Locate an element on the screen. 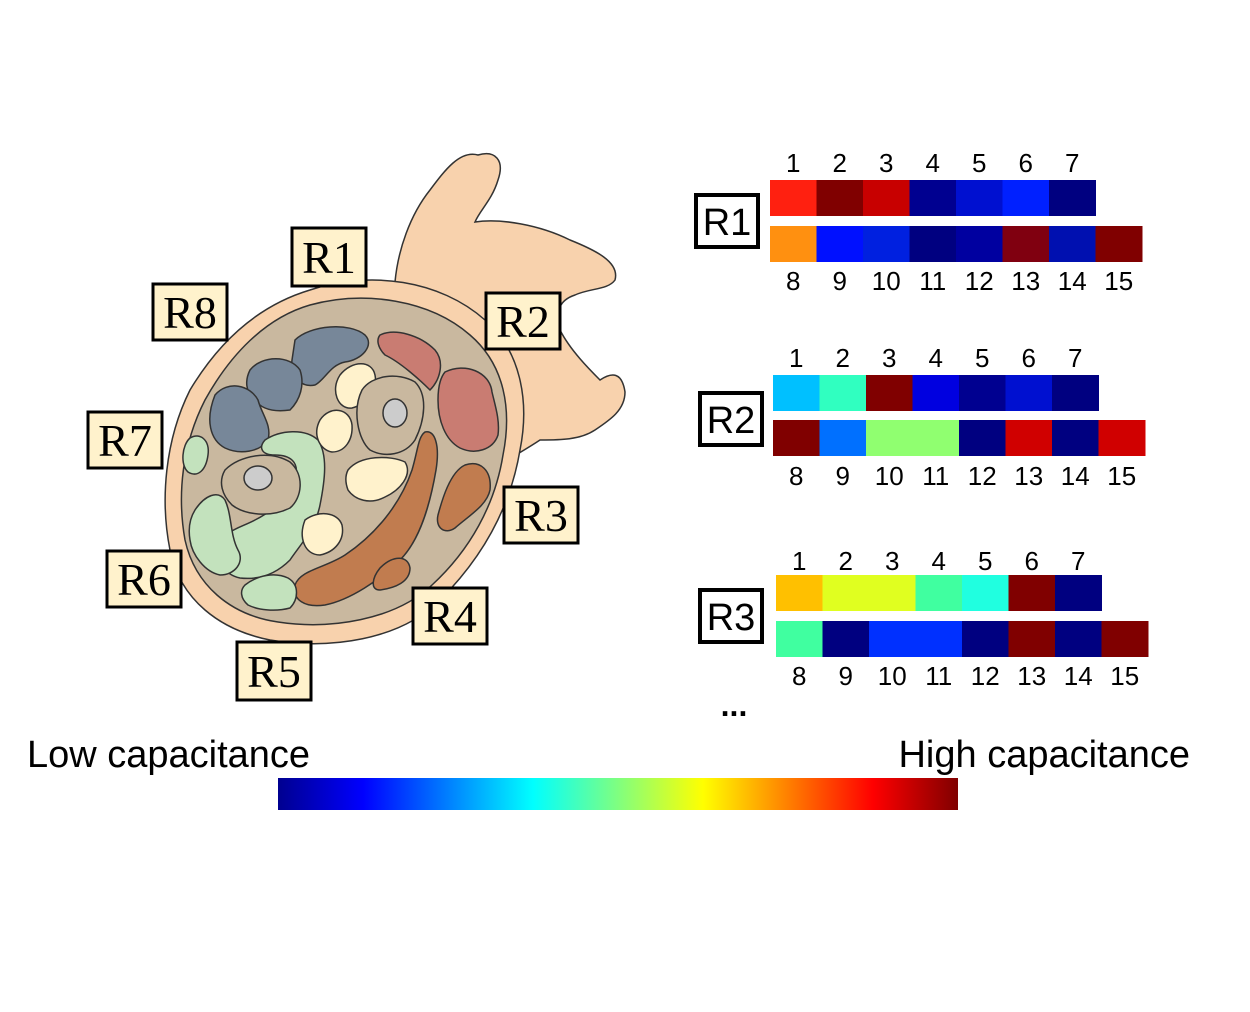 The height and width of the screenshot is (1012, 1250). legend-low-label: Low capacitance is located at coordinates (168, 755).